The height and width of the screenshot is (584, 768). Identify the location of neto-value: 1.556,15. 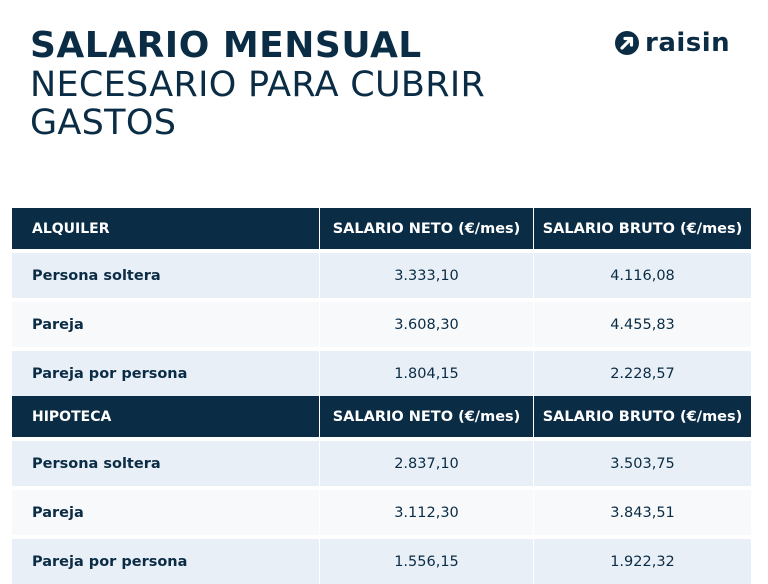
(426, 561).